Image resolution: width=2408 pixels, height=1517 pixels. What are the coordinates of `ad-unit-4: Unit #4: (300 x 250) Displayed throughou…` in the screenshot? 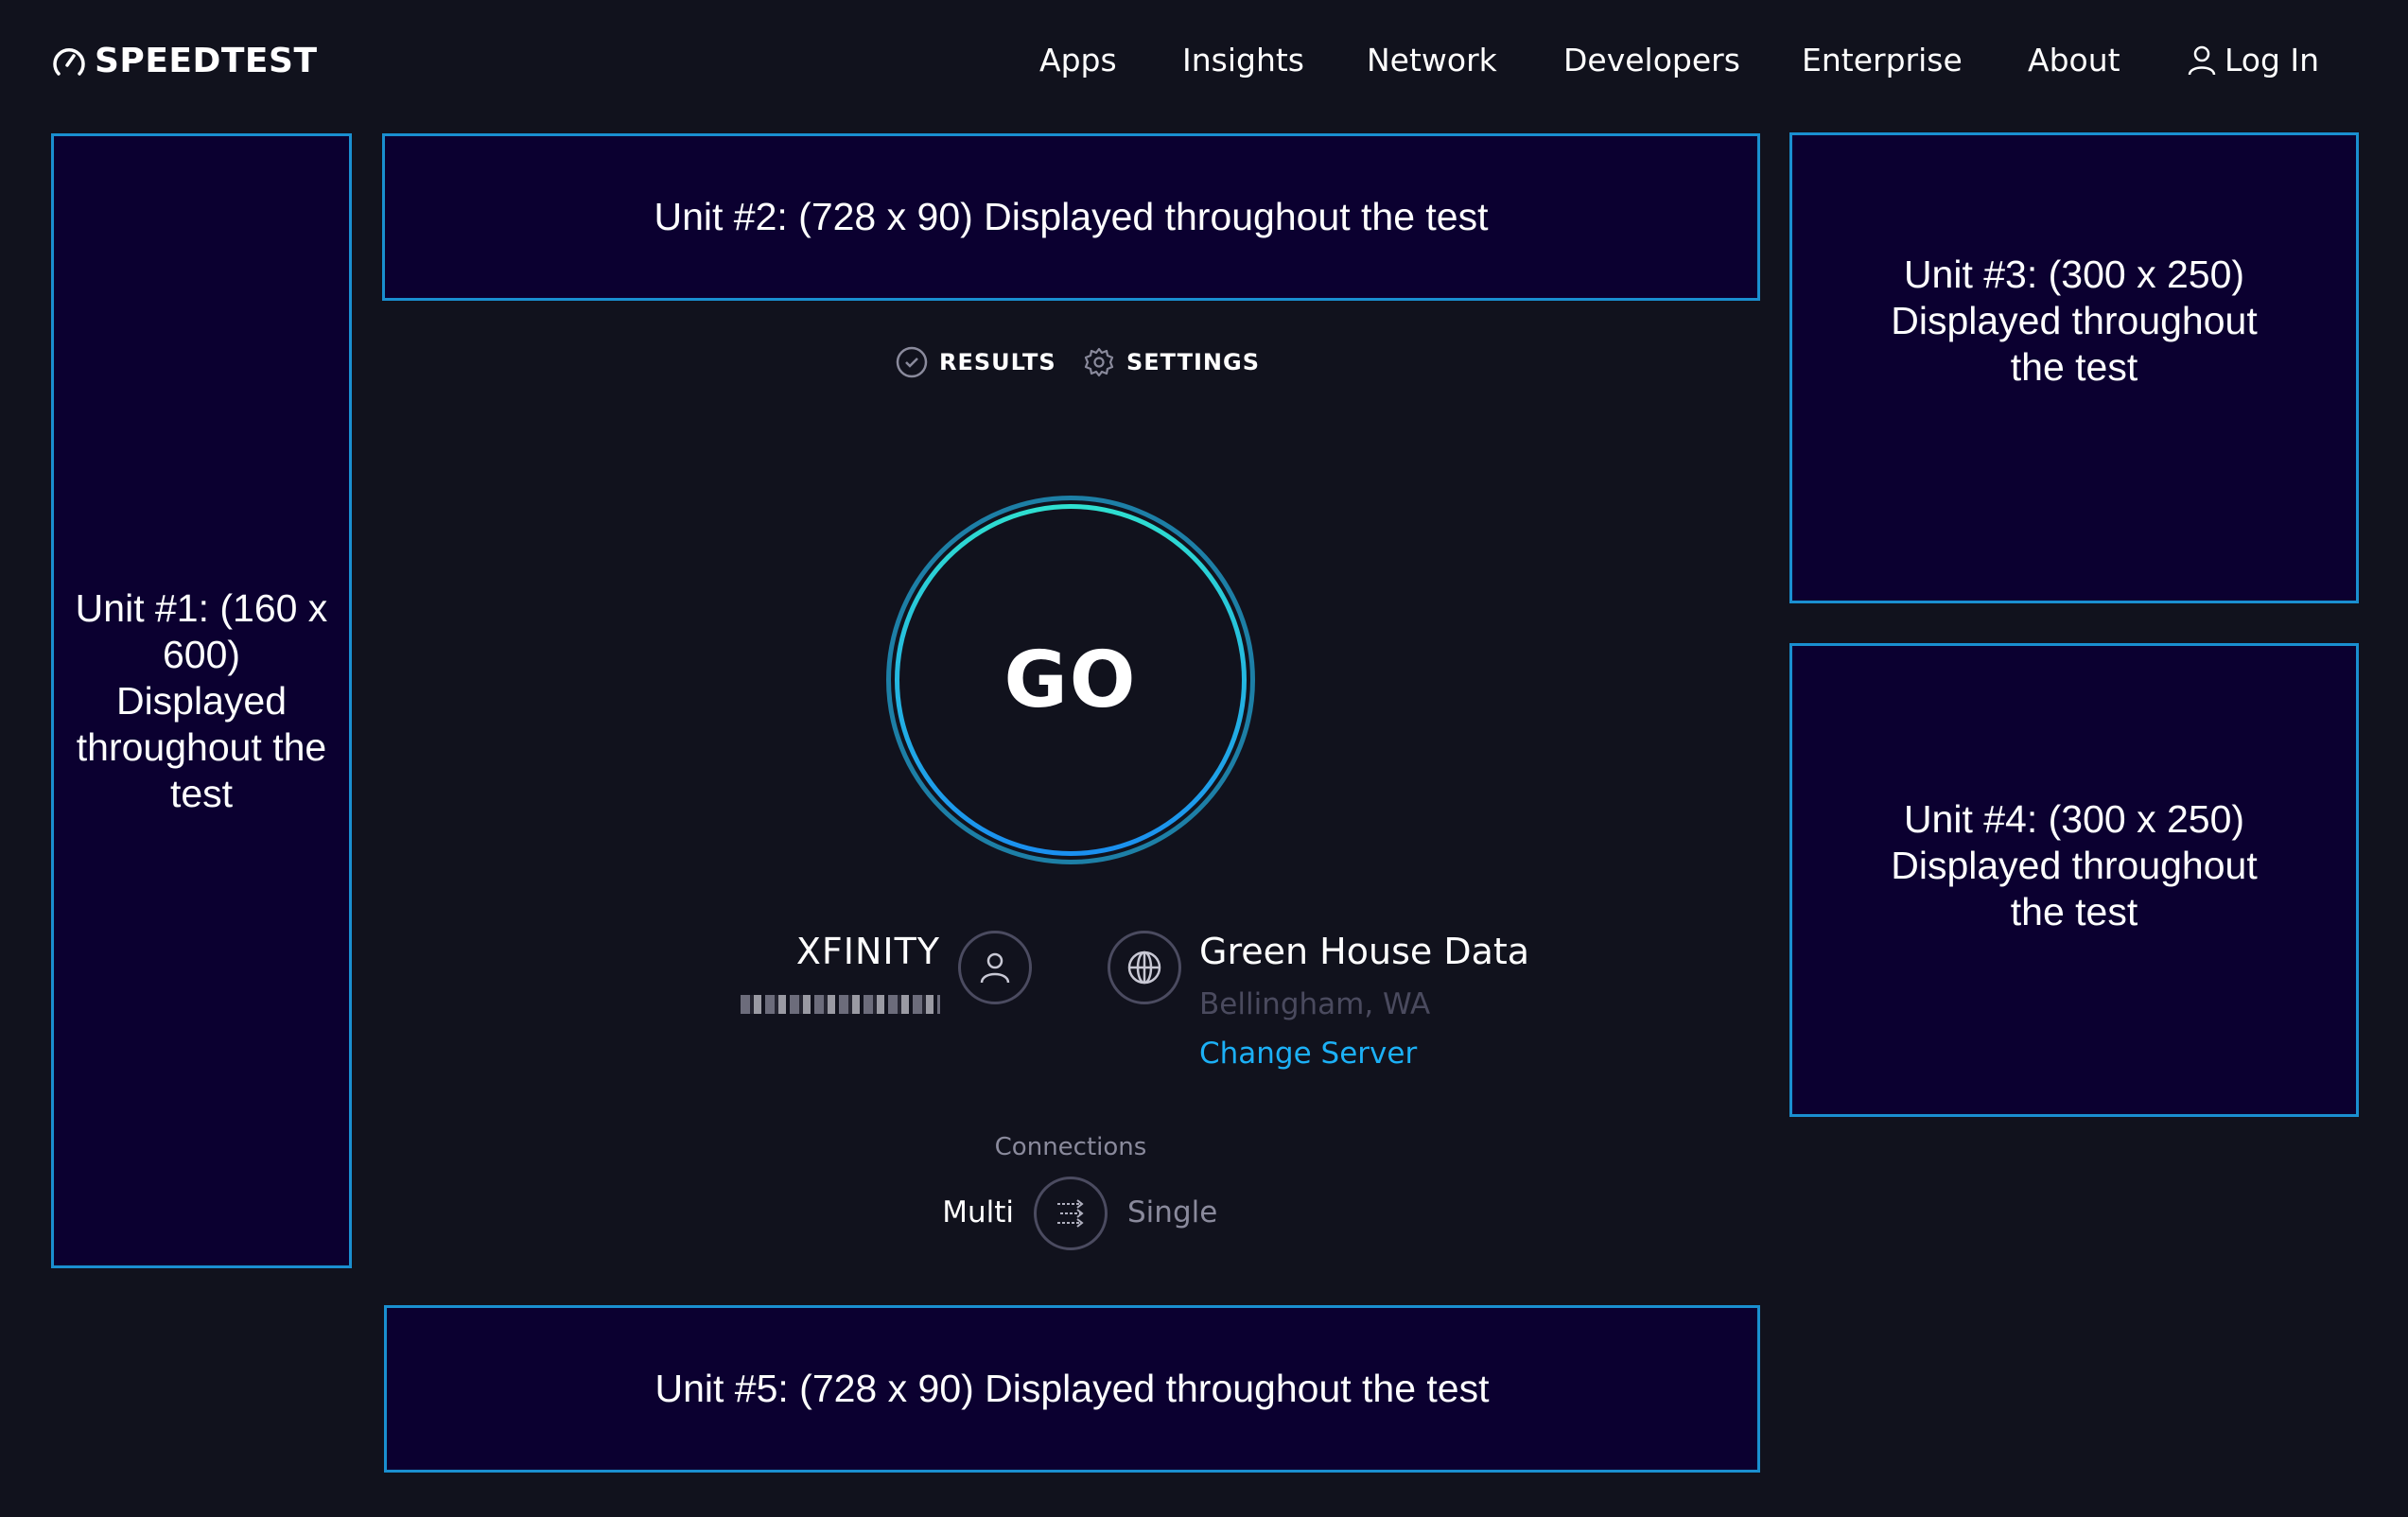 It's located at (2074, 880).